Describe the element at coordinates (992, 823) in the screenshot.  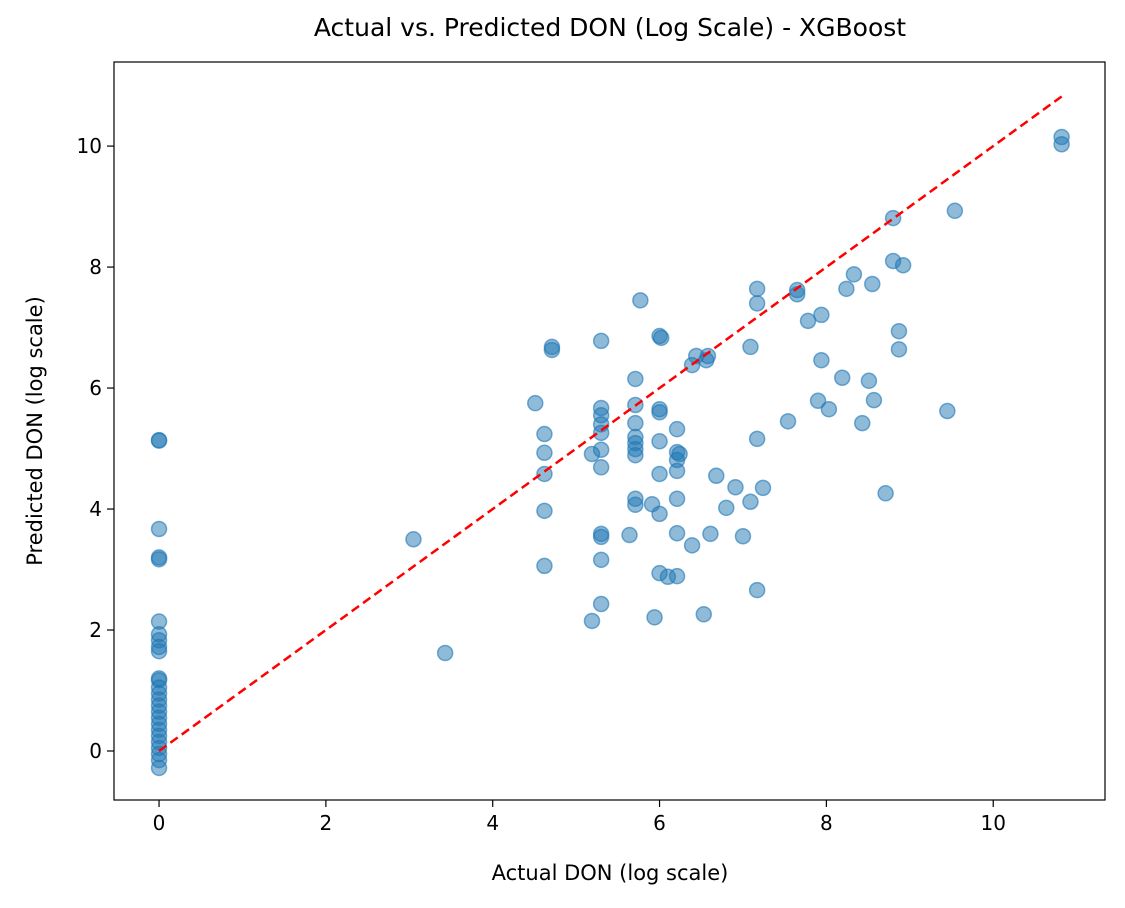
I see `x-tick-label: 10` at that location.